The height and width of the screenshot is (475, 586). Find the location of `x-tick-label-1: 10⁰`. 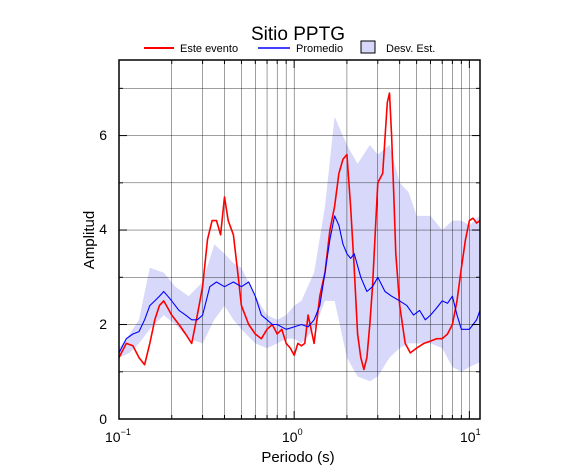

x-tick-label-1: 10⁰ is located at coordinates (292, 436).